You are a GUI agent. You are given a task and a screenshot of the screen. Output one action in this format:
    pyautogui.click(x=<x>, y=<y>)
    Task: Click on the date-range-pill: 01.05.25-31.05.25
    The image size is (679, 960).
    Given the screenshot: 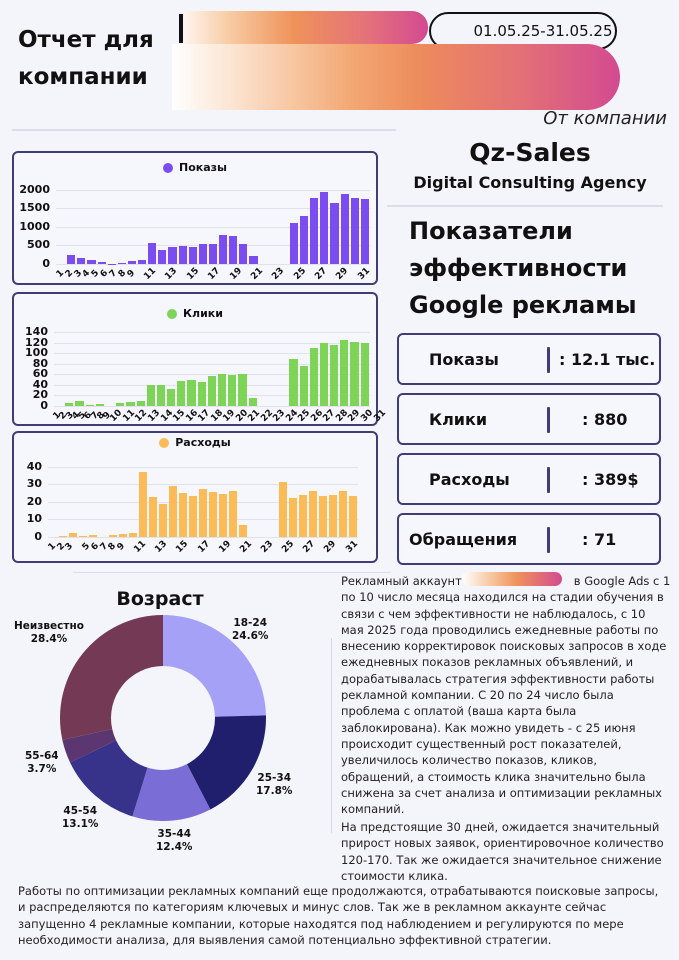 What is the action you would take?
    pyautogui.click(x=523, y=31)
    